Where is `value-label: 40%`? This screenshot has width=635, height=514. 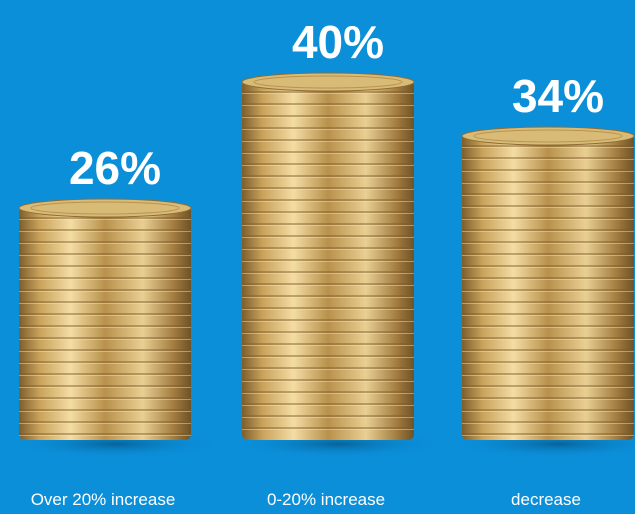 value-label: 40% is located at coordinates (338, 42).